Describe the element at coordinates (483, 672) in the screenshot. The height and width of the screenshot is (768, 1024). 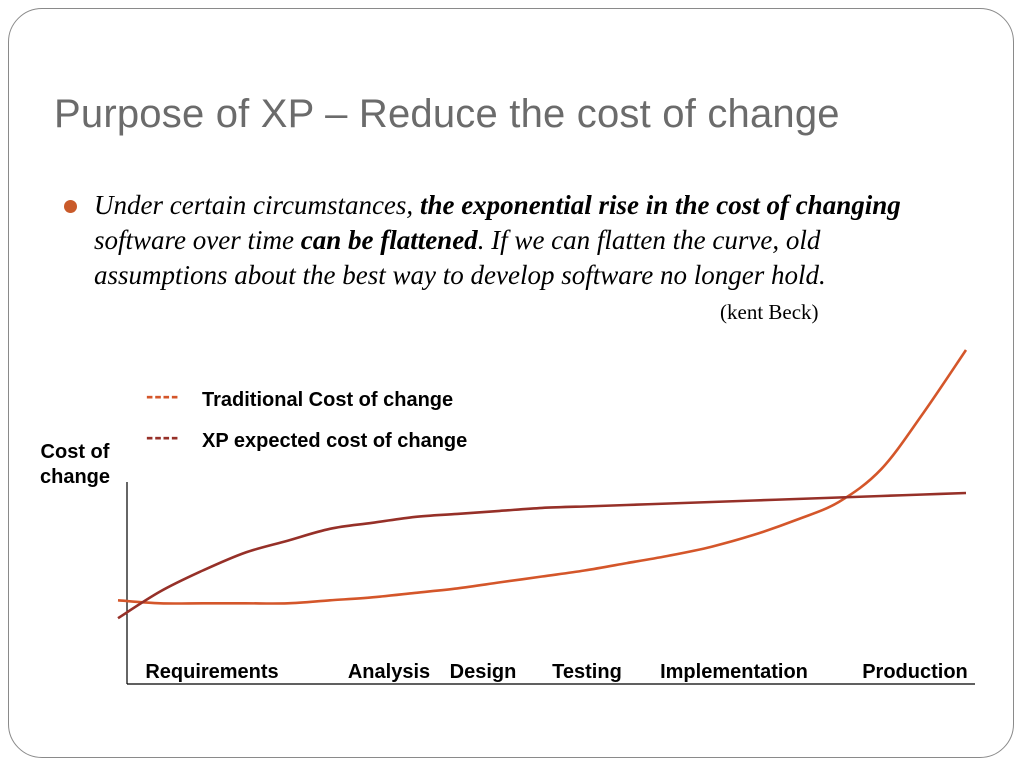
I see `x-tick-design: Design` at that location.